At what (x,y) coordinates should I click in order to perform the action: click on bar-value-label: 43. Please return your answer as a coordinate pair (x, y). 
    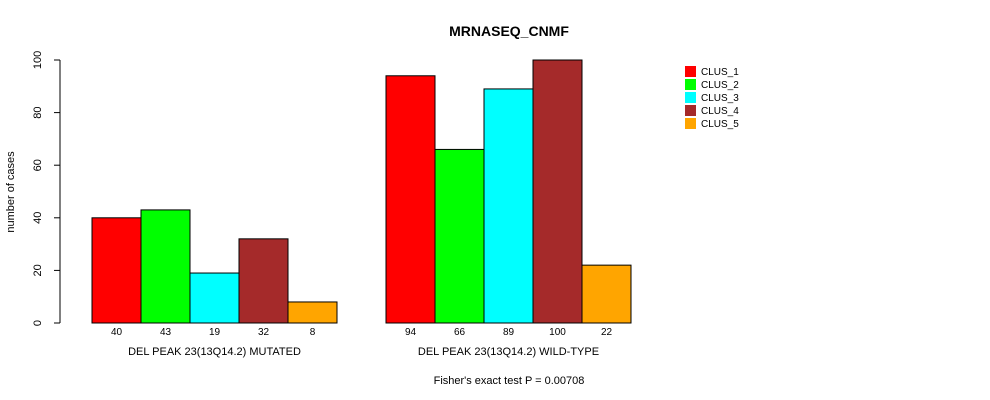
    Looking at the image, I should click on (166, 332).